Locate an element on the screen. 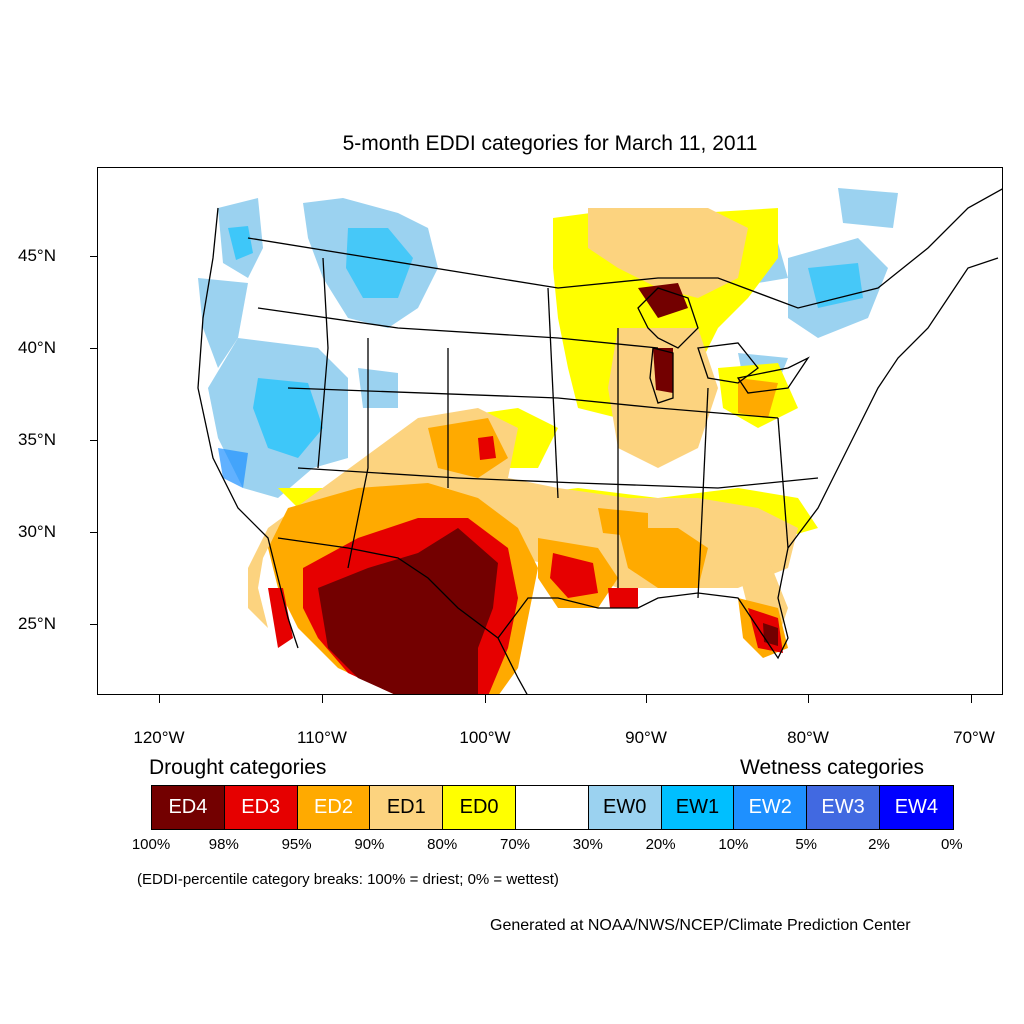  lat-label: 45°N is located at coordinates (37, 255).